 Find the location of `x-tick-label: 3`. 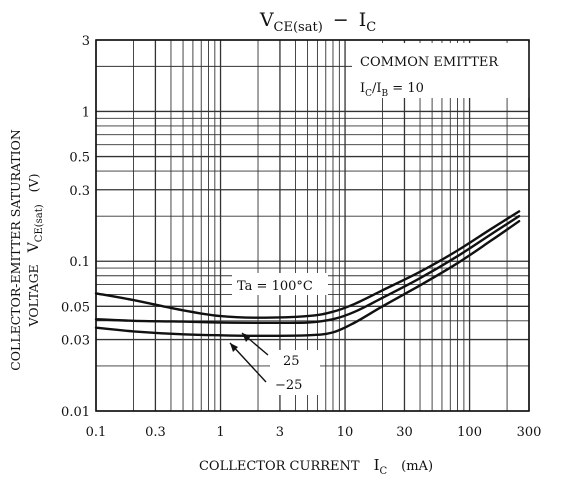

x-tick-label: 3 is located at coordinates (280, 432).